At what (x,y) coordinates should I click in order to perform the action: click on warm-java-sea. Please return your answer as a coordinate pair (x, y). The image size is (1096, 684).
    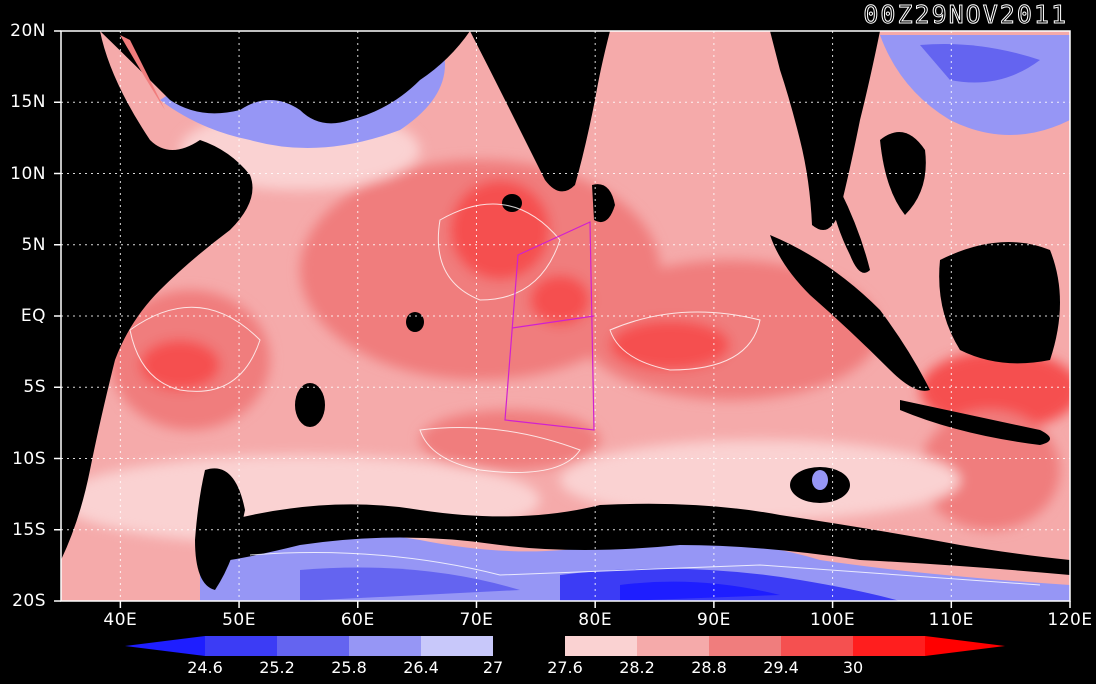
    Looking at the image, I should click on (995, 390).